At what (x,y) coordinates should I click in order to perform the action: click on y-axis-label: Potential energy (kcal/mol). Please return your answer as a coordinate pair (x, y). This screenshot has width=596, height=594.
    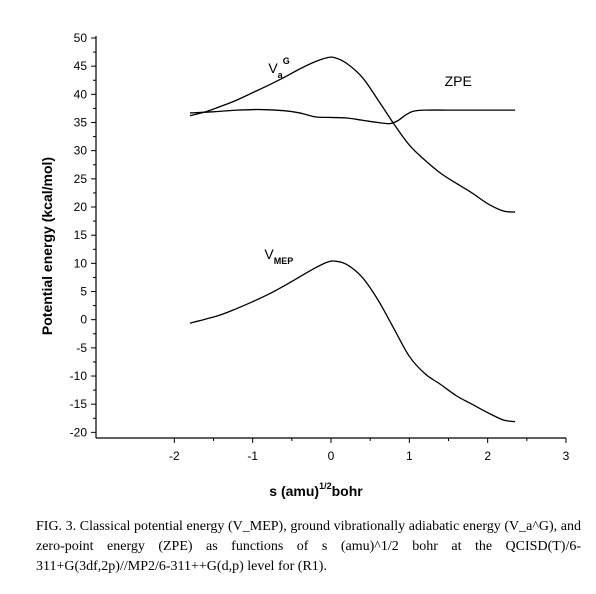
    Looking at the image, I should click on (47, 246).